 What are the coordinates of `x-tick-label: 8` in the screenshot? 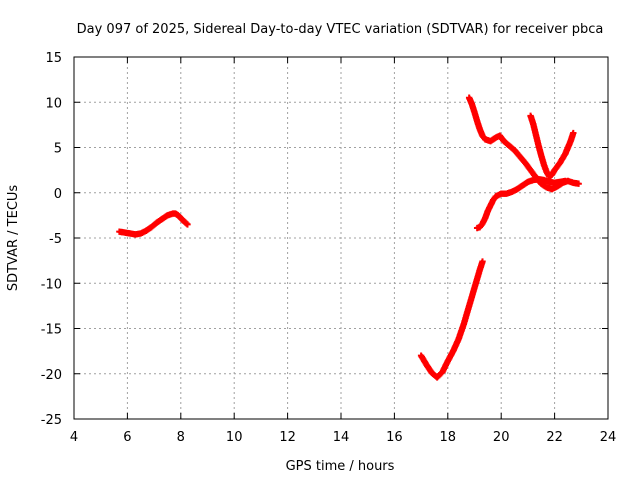 It's located at (181, 437).